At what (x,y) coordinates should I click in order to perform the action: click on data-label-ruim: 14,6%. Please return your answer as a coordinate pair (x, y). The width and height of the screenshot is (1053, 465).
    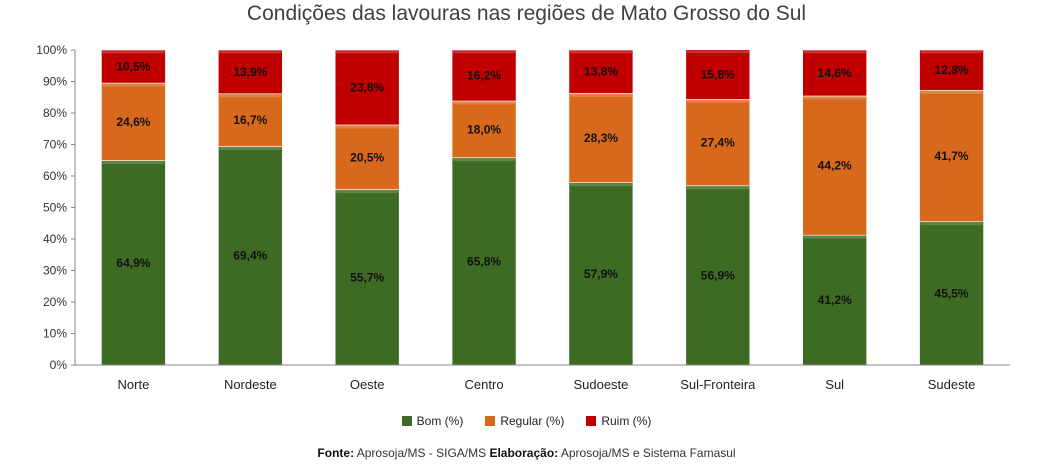
    Looking at the image, I should click on (835, 73).